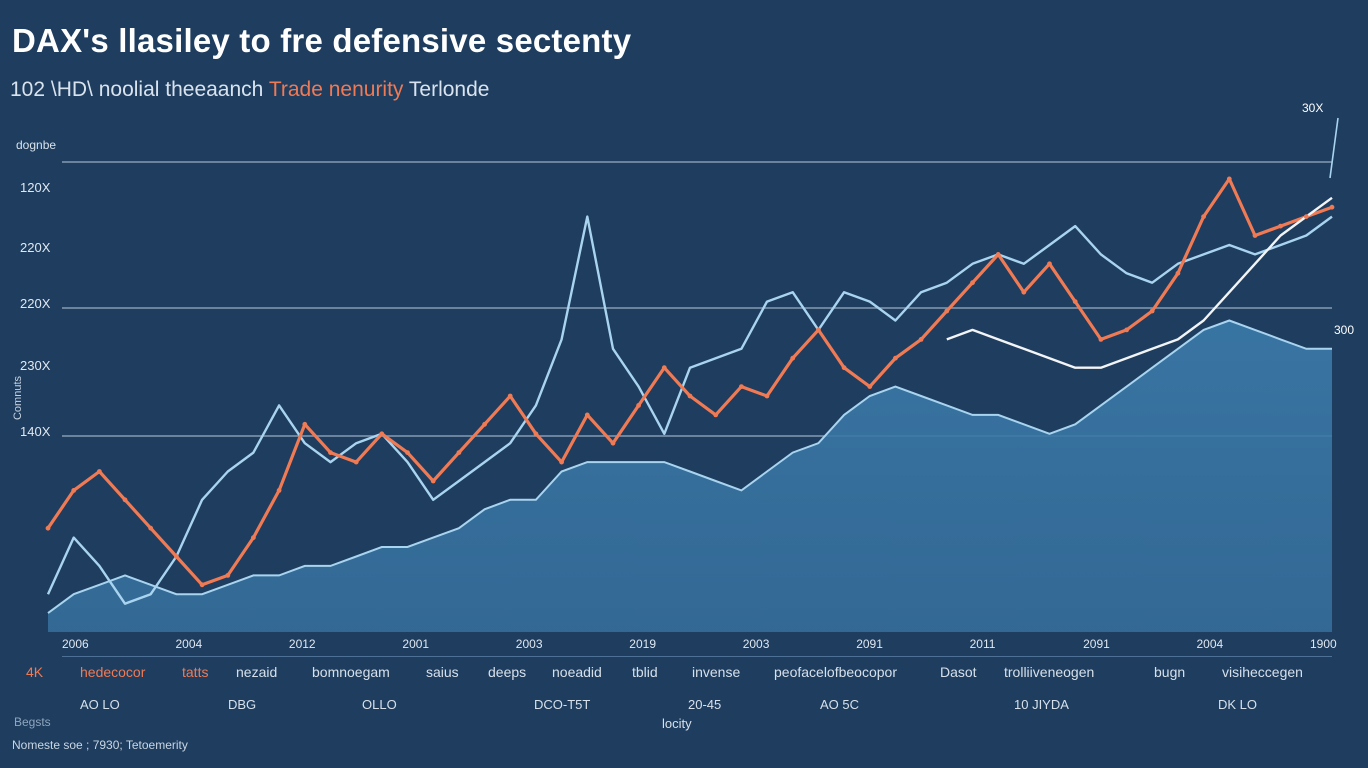 This screenshot has width=1368, height=768. I want to click on y-tick-label: 140X, so click(35, 431).